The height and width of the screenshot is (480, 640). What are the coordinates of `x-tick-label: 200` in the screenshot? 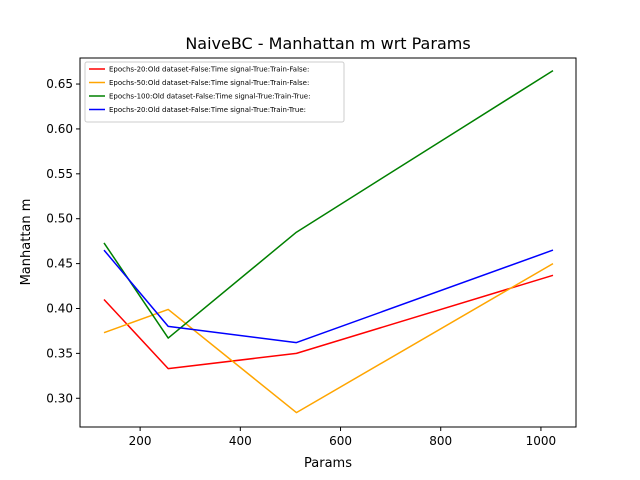 It's located at (140, 441).